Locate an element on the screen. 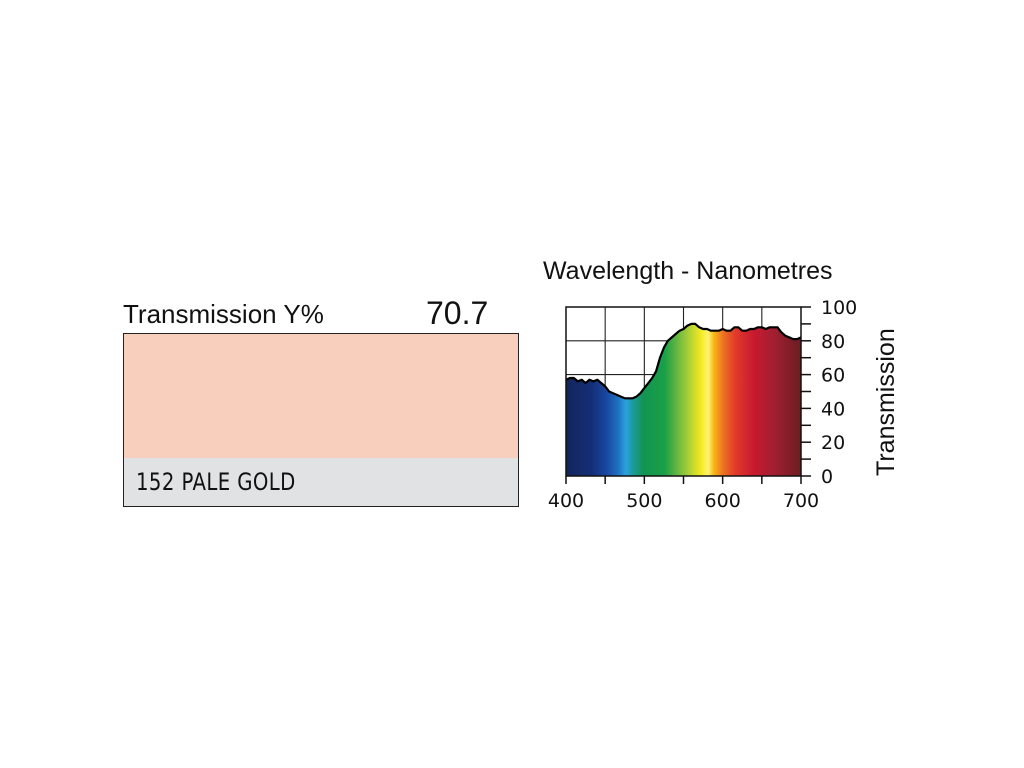  y-tick-label: 0 is located at coordinates (827, 477).